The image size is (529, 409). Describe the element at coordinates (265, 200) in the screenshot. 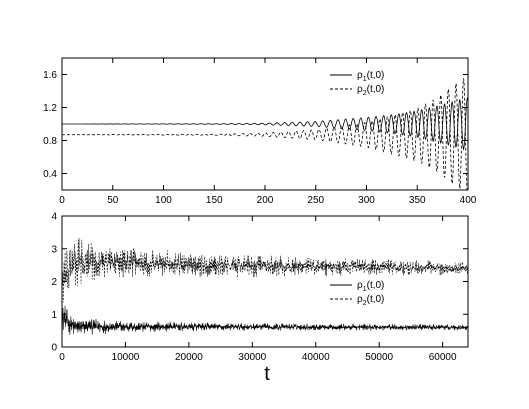

I see `x-tick-label: 200` at that location.